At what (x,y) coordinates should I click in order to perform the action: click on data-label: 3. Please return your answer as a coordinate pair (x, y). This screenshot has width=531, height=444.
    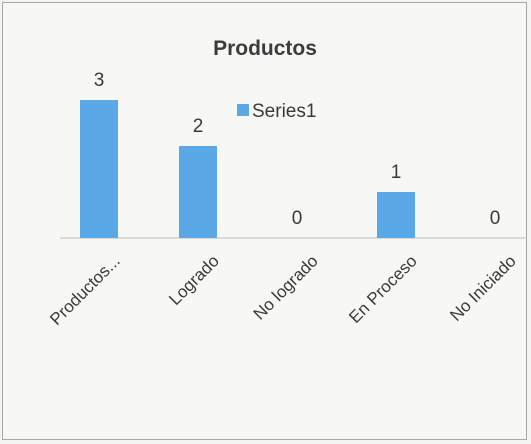
    Looking at the image, I should click on (99, 80).